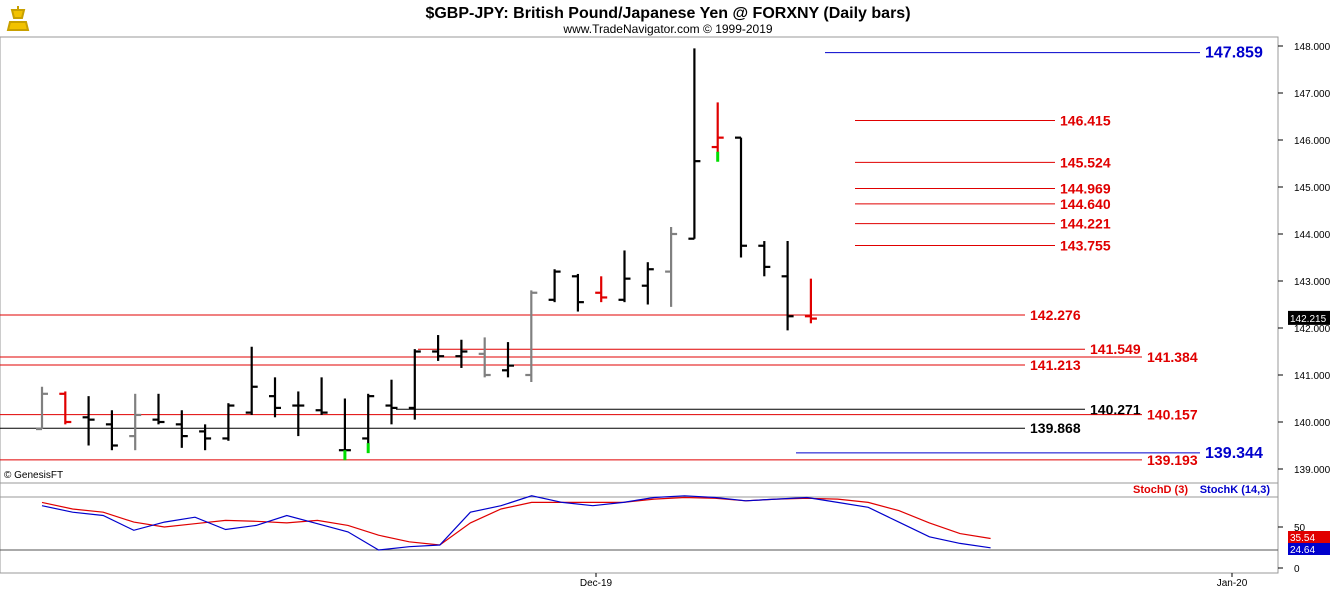 This screenshot has height=591, width=1336. Describe the element at coordinates (1115, 409) in the screenshot. I see `level-label: 140.271` at that location.